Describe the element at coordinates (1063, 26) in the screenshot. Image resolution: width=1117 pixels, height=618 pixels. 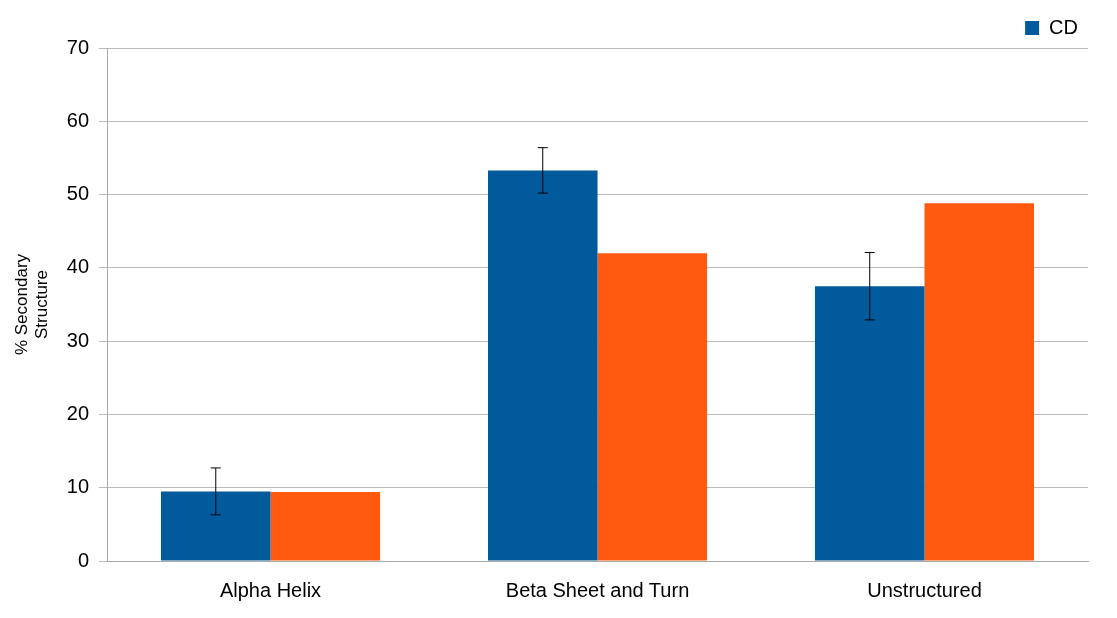
I see `legend-label: CD` at that location.